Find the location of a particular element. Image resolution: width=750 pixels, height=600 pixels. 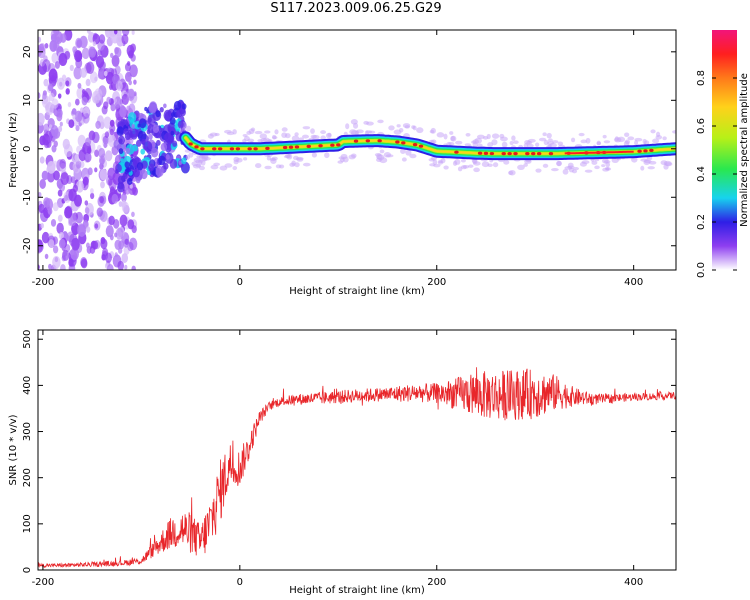

snr-y-tick-label: 0 is located at coordinates (27, 570).